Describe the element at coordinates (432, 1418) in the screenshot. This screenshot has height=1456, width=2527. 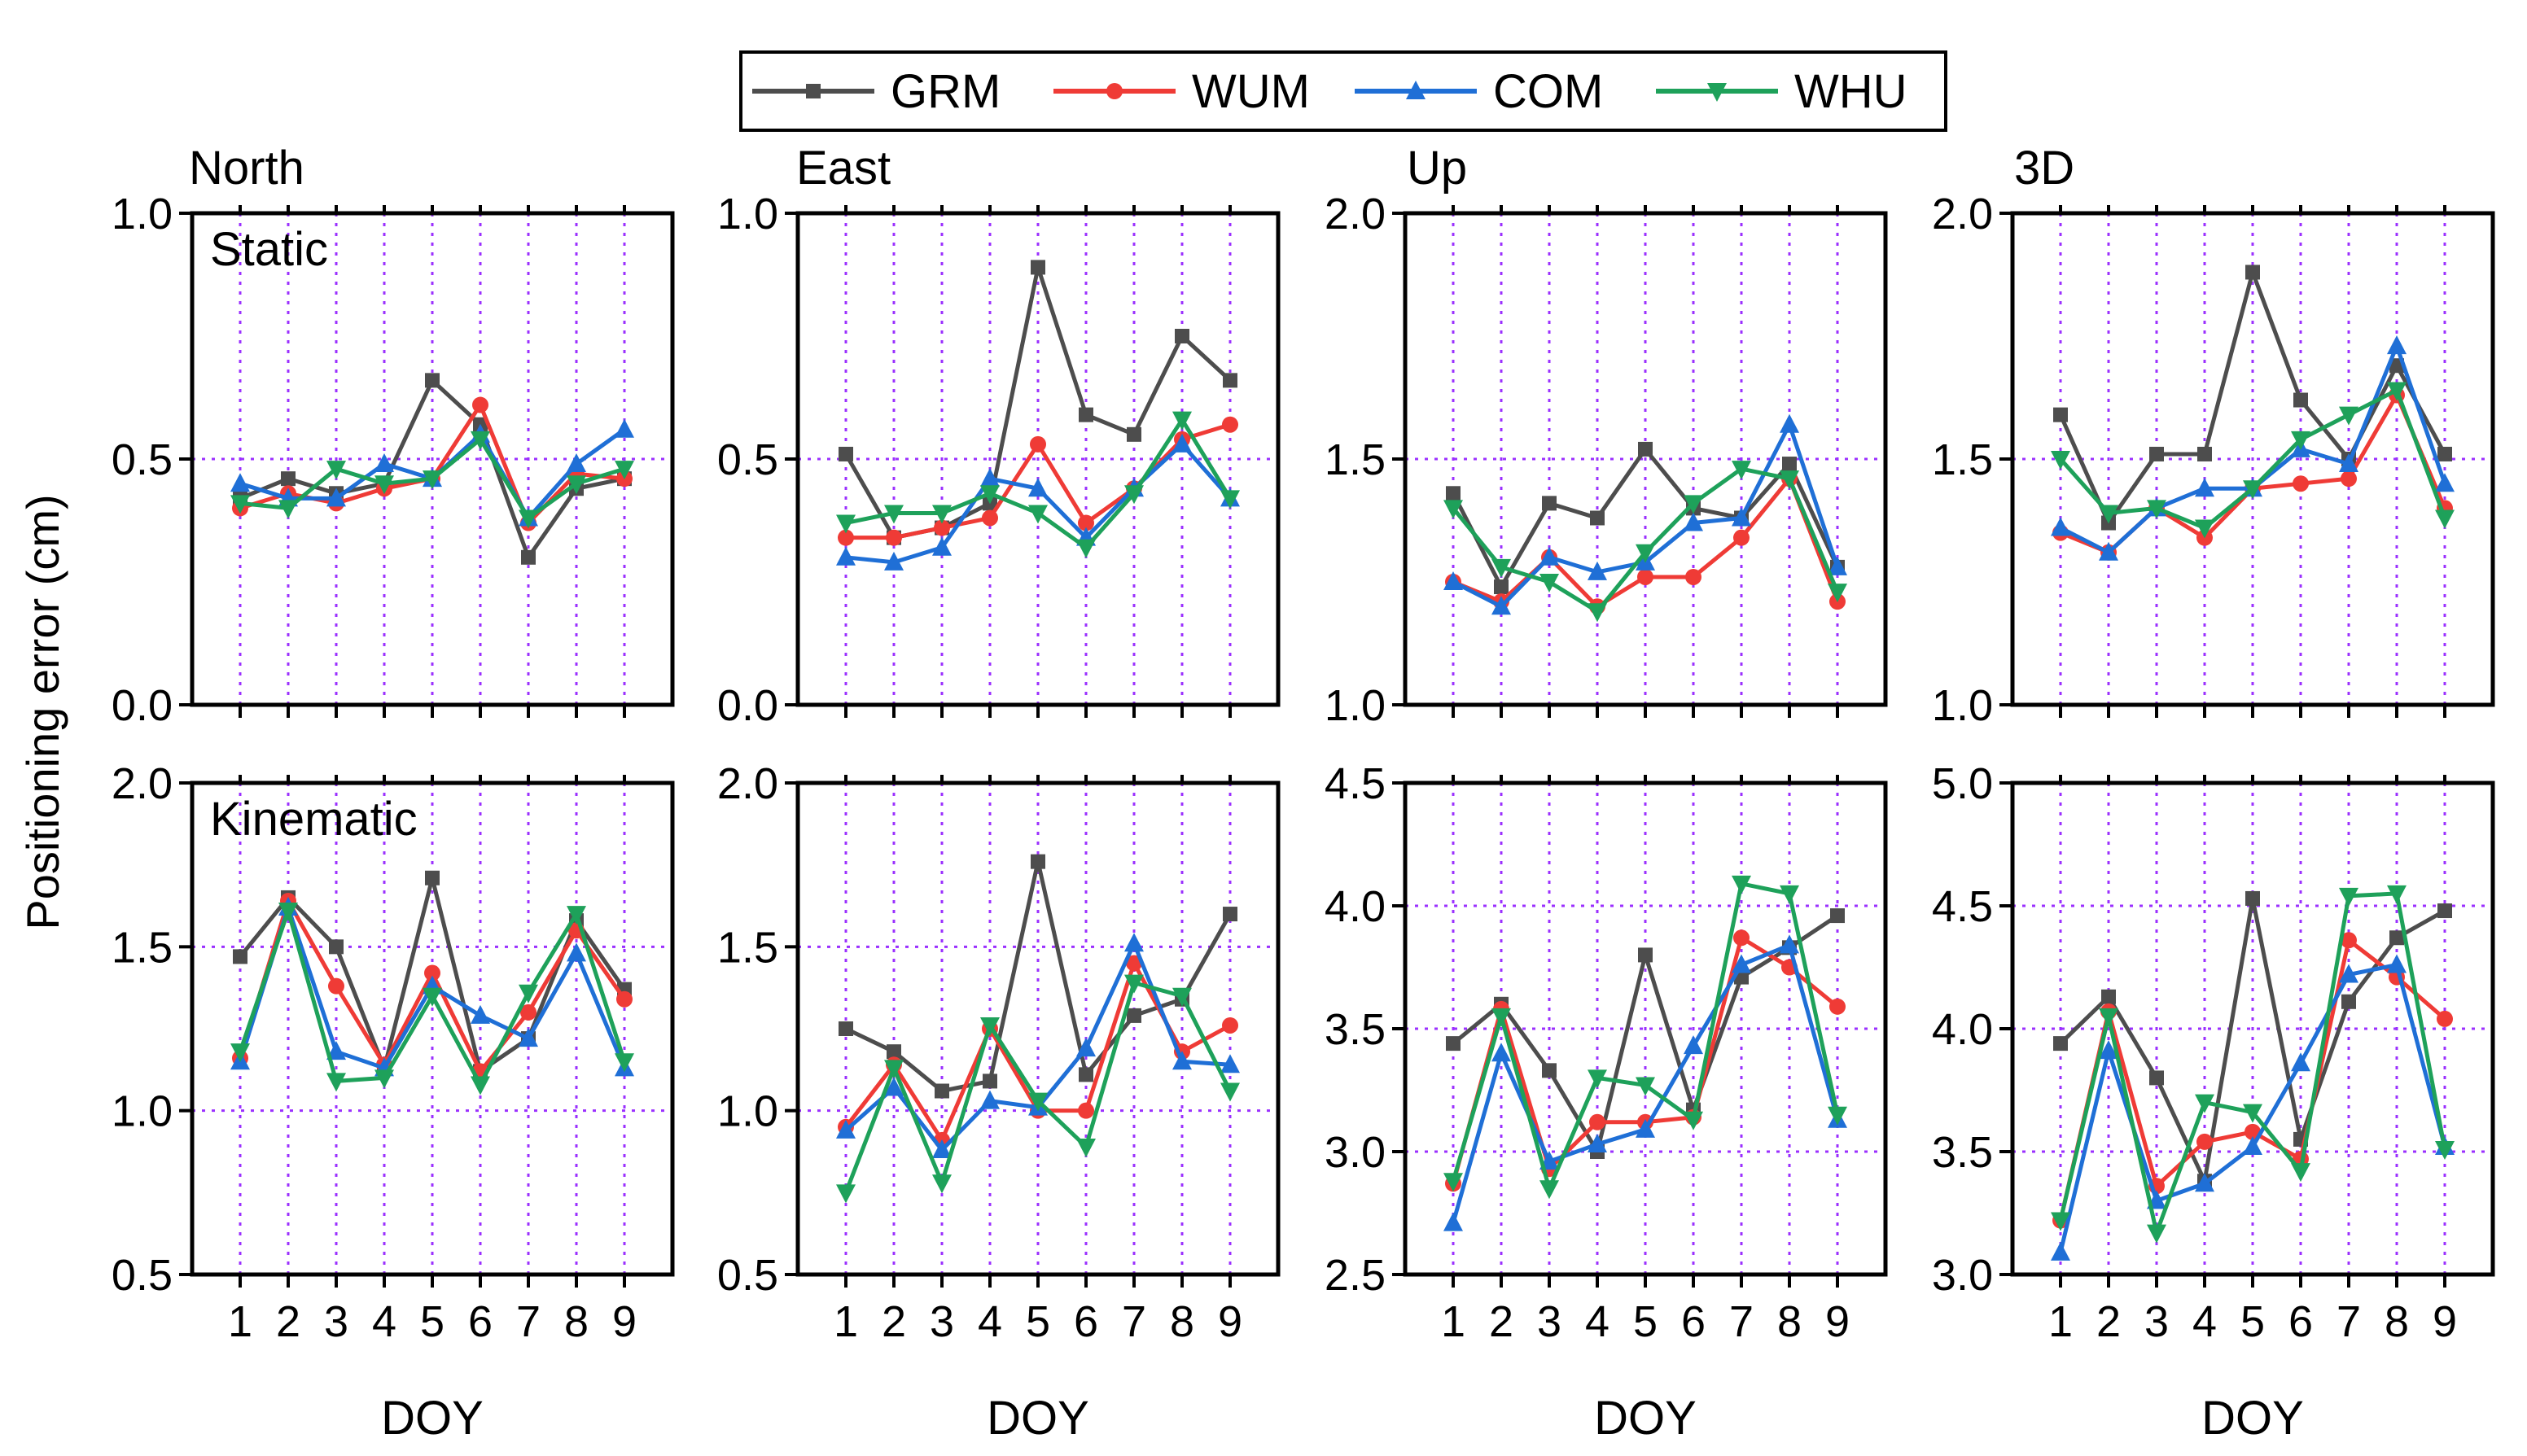
I see `x-axis-label: DOY` at that location.